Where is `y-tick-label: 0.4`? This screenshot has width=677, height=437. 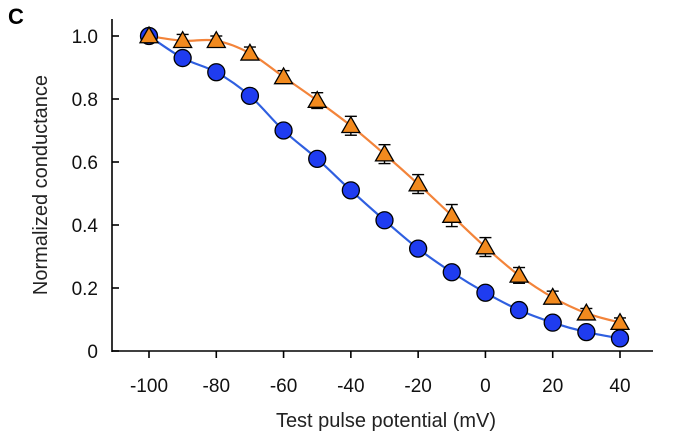 y-tick-label: 0.4 is located at coordinates (85, 226).